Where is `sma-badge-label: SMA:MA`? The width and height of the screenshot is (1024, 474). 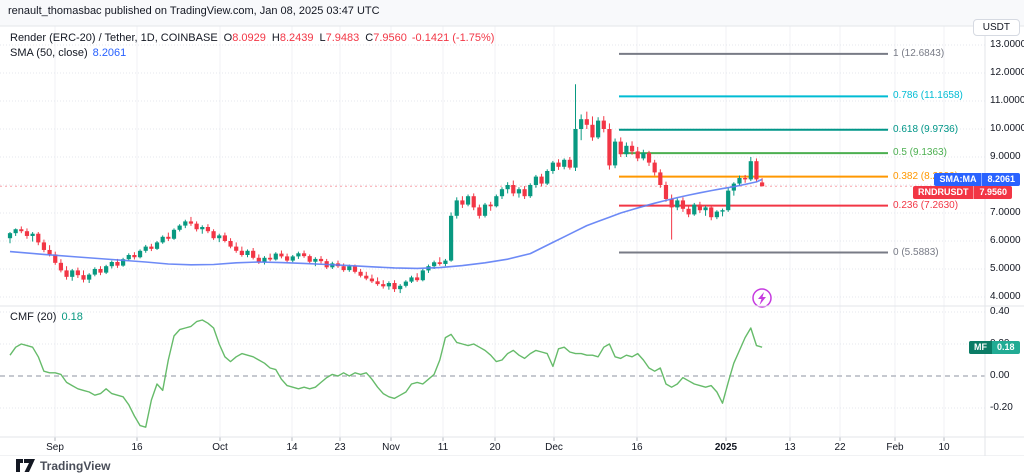 sma-badge-label: SMA:MA is located at coordinates (958, 178).